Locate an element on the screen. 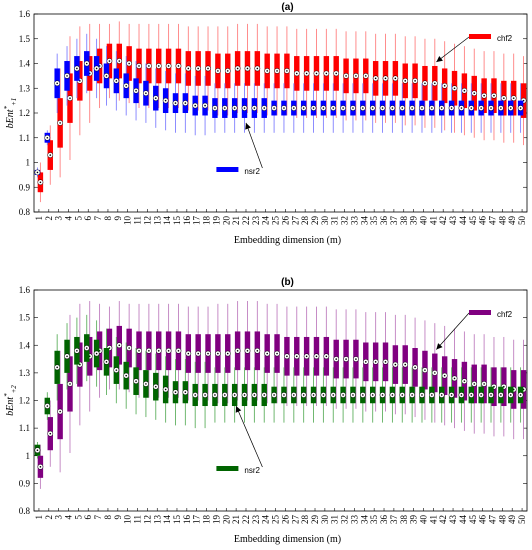 This screenshot has height=550, width=532. y-tick-label: 1 is located at coordinates (28, 163).